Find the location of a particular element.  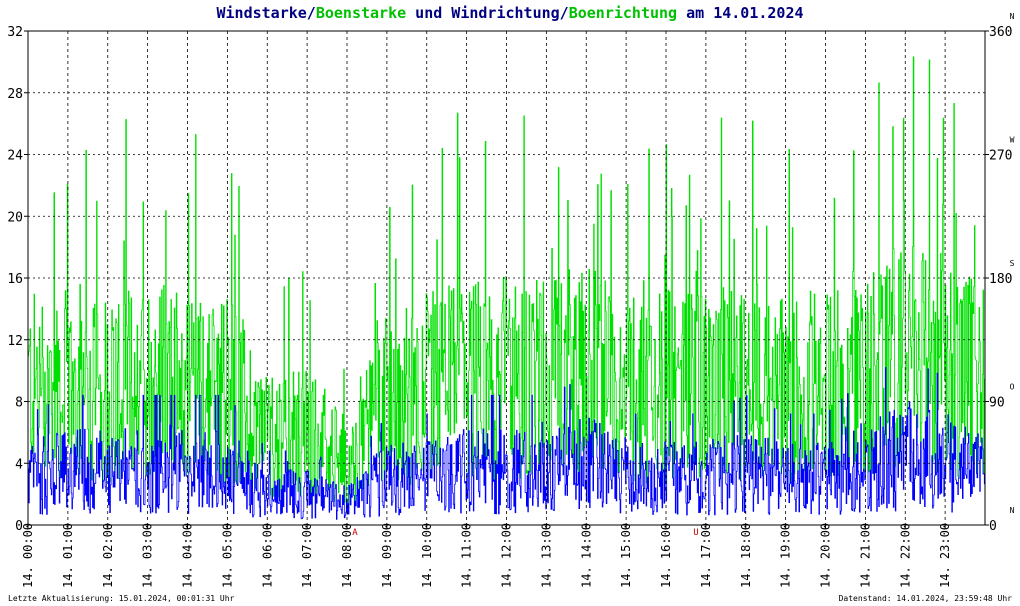

x-tick-label: 14. 23:00 is located at coordinates (945, 555).